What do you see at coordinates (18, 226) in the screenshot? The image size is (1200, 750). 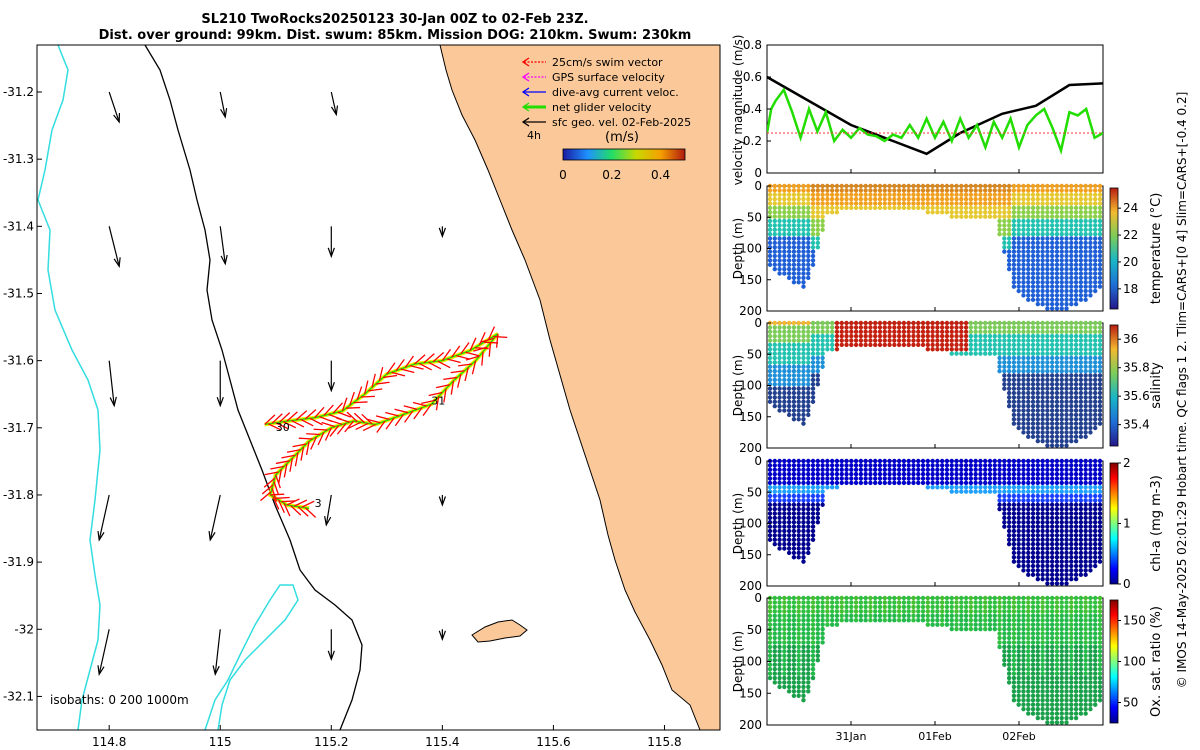 I see `map-ytick-label: -31.4` at bounding box center [18, 226].